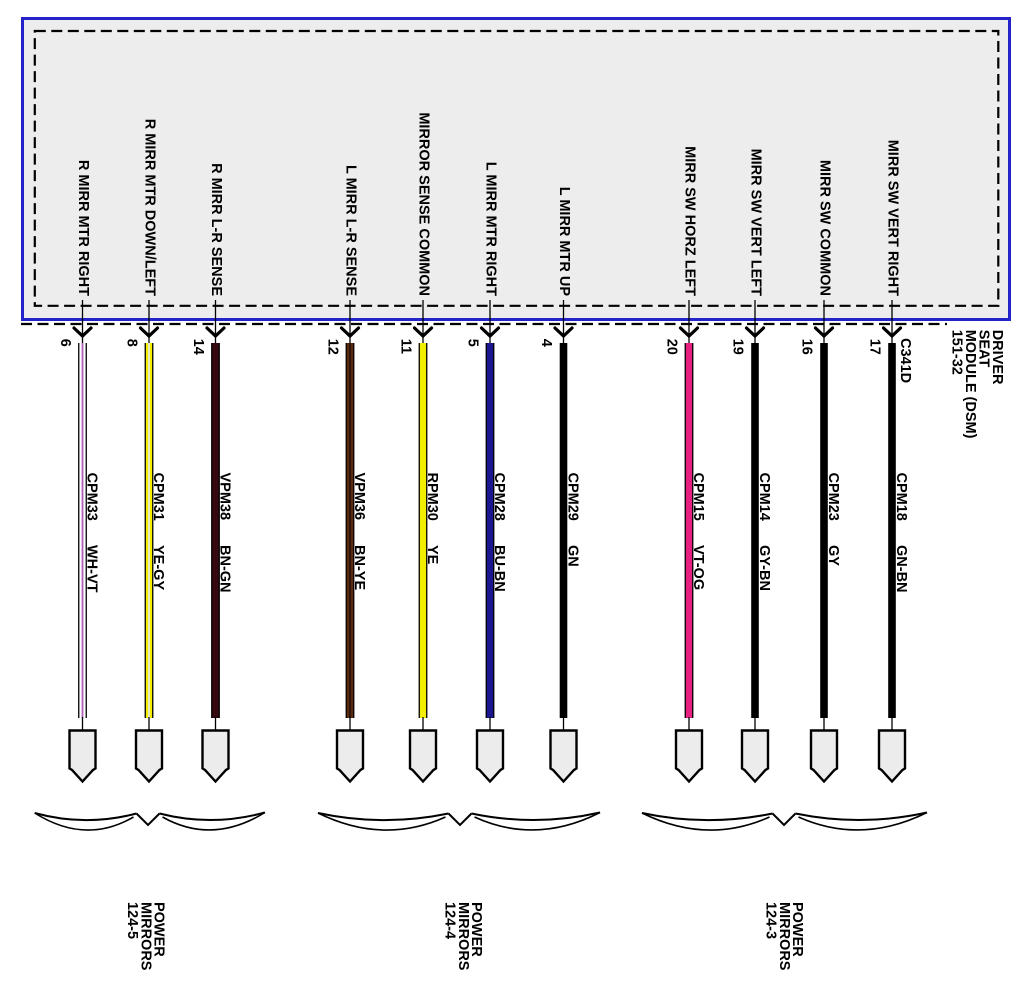 This screenshot has height=994, width=1028. What do you see at coordinates (764, 568) in the screenshot?
I see `svg-text: GY-BN` at bounding box center [764, 568].